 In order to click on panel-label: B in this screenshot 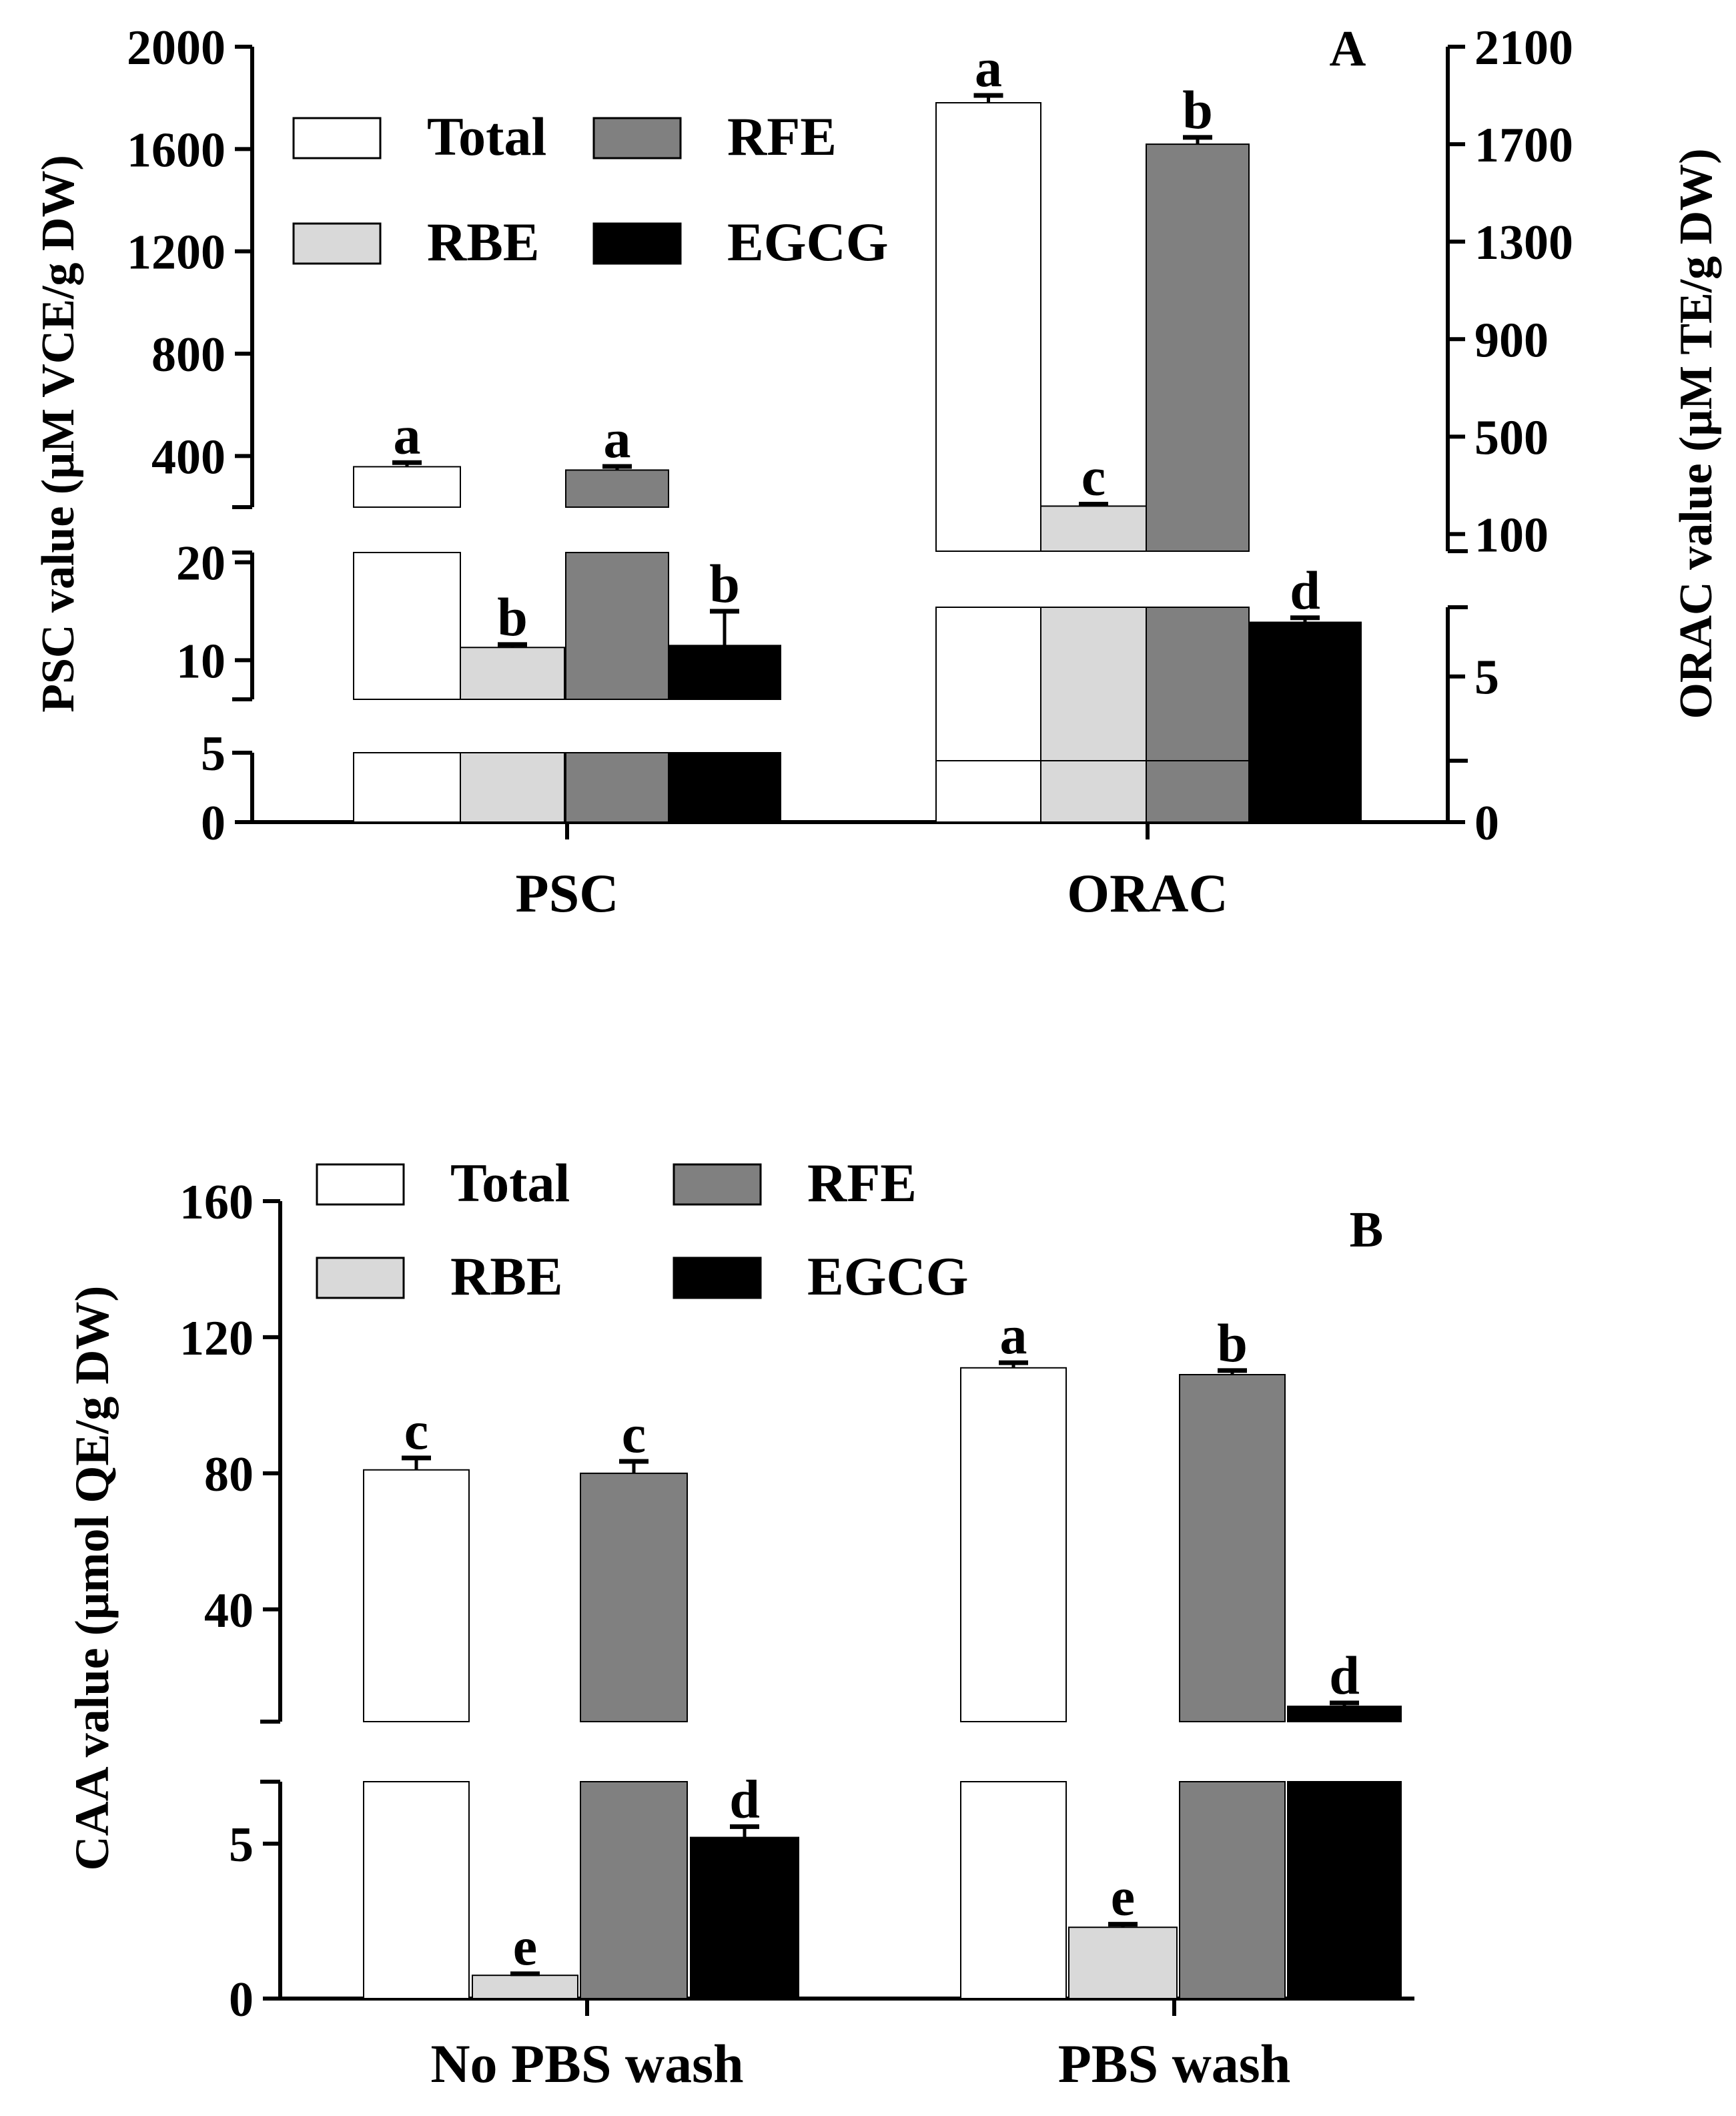, I will do `click(1367, 1230)`.